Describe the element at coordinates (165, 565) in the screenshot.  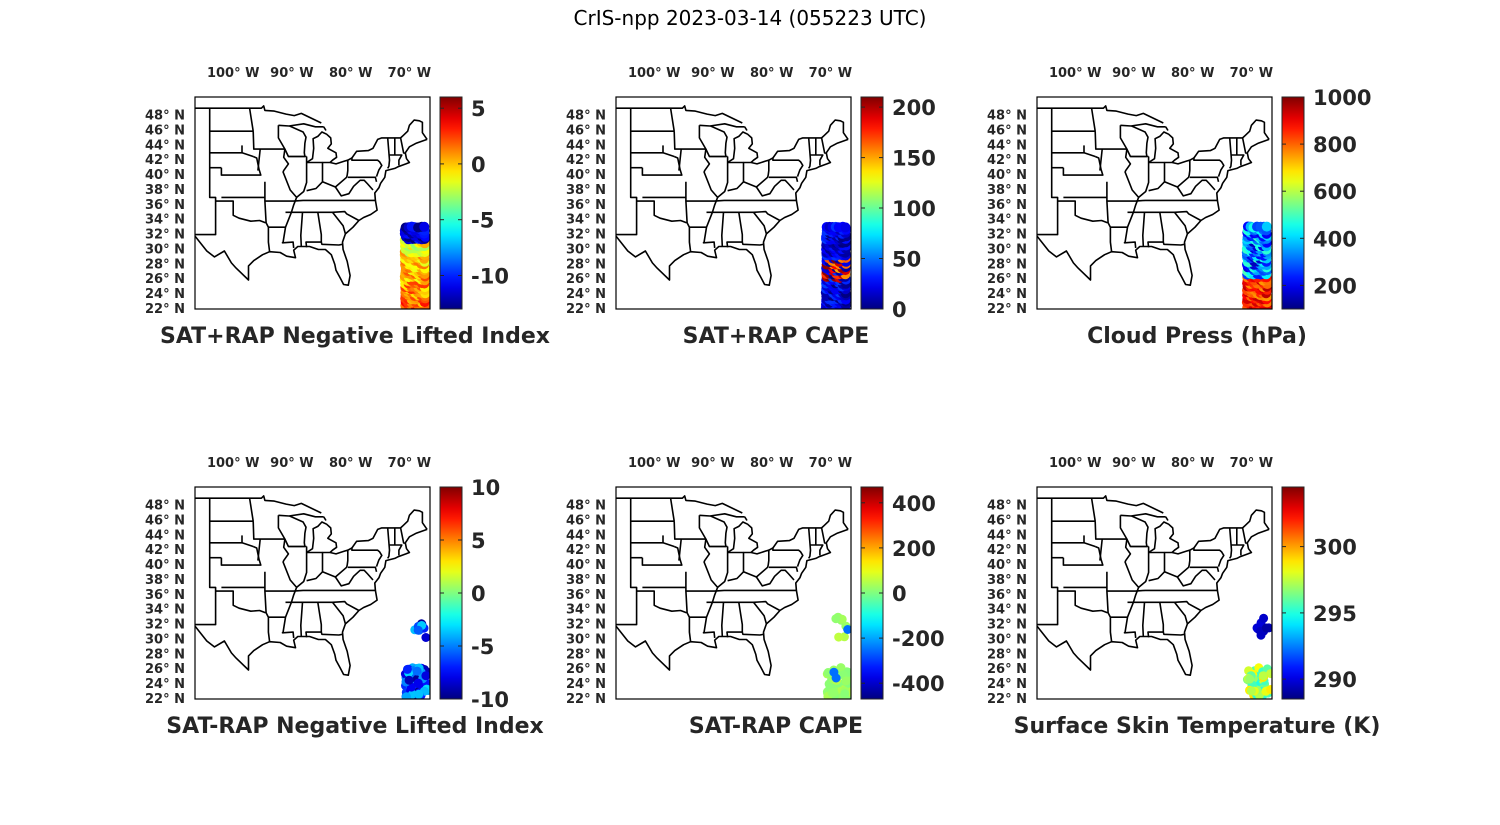
I see `latitude-tick-label: 40° N` at that location.